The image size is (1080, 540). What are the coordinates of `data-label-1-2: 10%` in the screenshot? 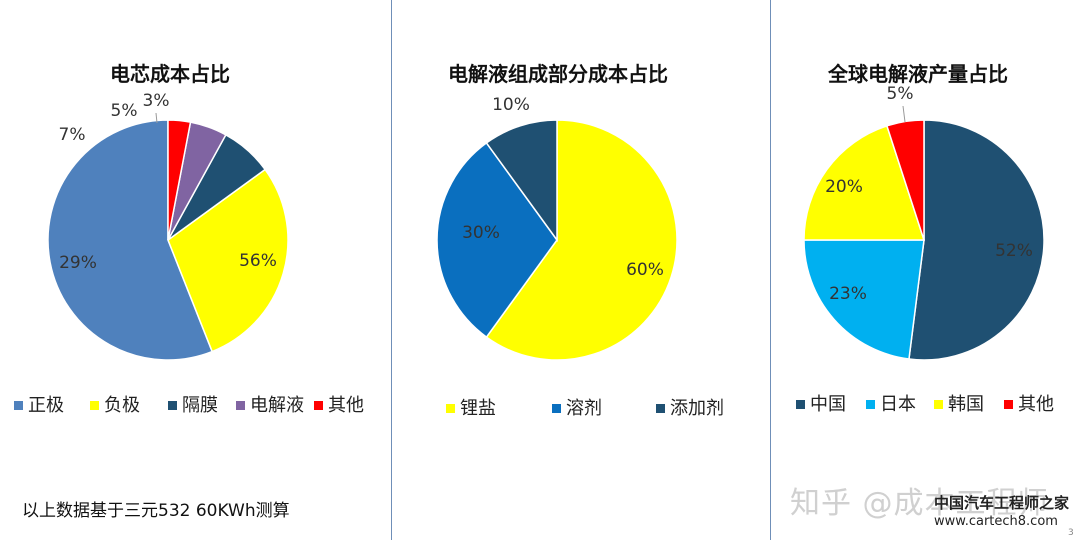 It's located at (511, 105).